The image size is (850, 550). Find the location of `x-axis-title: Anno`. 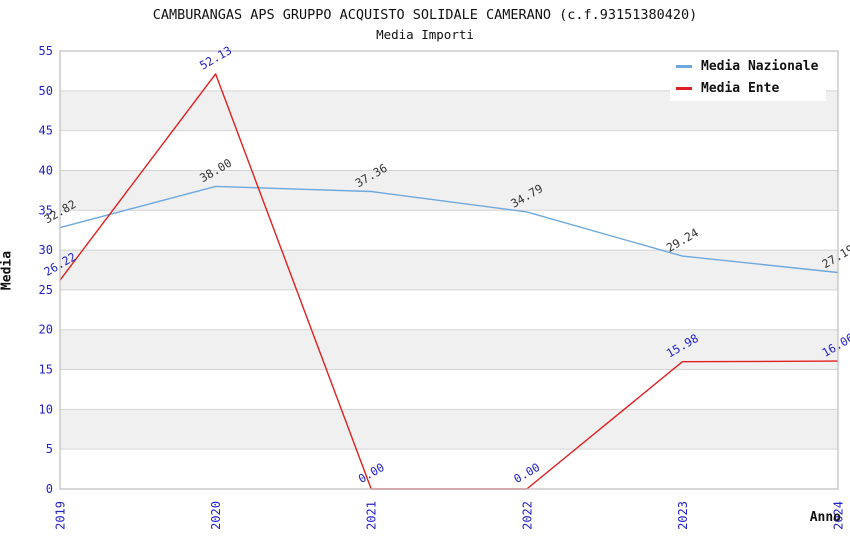

x-axis-title: Anno is located at coordinates (825, 517).